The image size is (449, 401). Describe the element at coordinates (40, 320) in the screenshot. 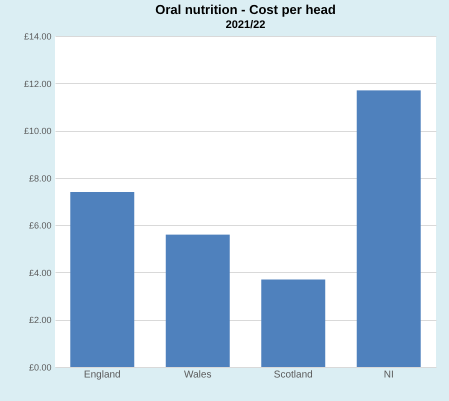

I see `y-tick-label: £2.00` at that location.